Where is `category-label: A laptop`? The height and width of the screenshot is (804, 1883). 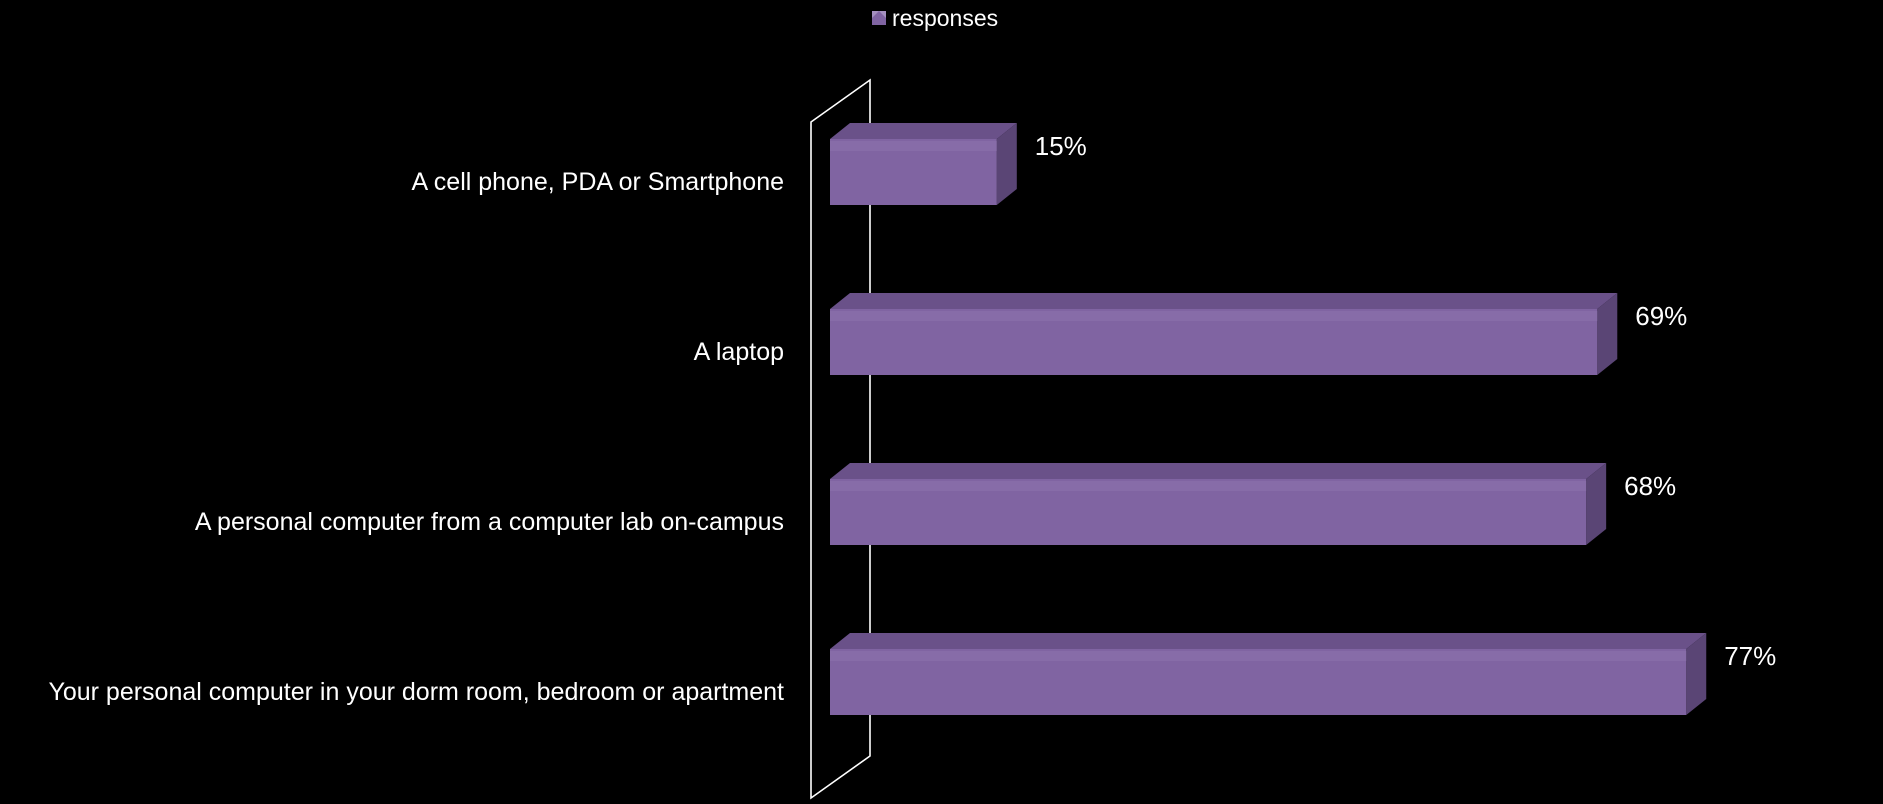 category-label: A laptop is located at coordinates (739, 352).